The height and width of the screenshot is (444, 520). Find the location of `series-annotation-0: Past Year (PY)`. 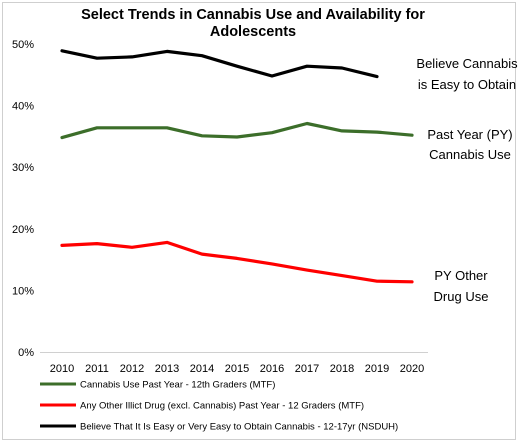

series-annotation-0: Past Year (PY) is located at coordinates (469, 134).